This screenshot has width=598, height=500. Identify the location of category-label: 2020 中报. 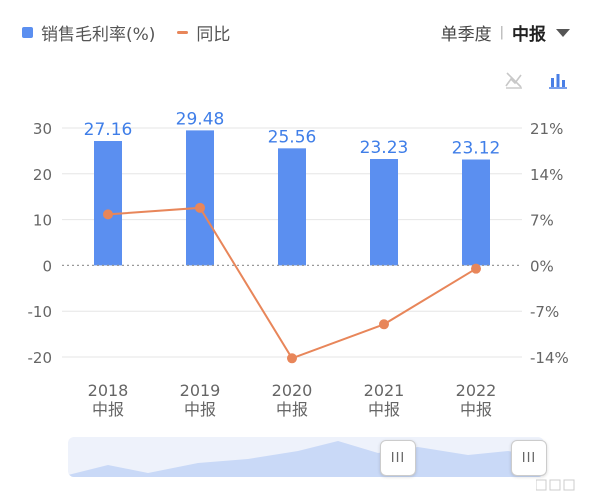
(292, 400).